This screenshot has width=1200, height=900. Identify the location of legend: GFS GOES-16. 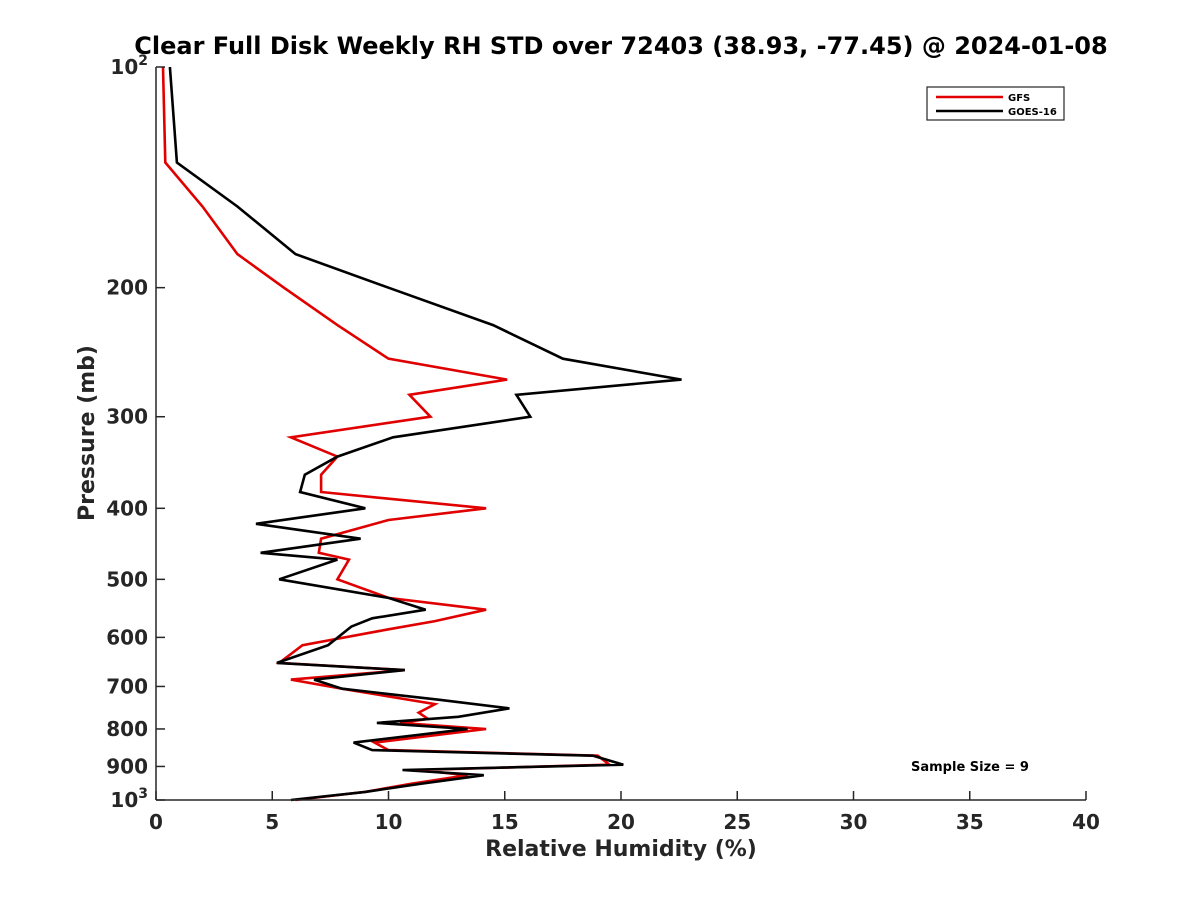
(995, 103).